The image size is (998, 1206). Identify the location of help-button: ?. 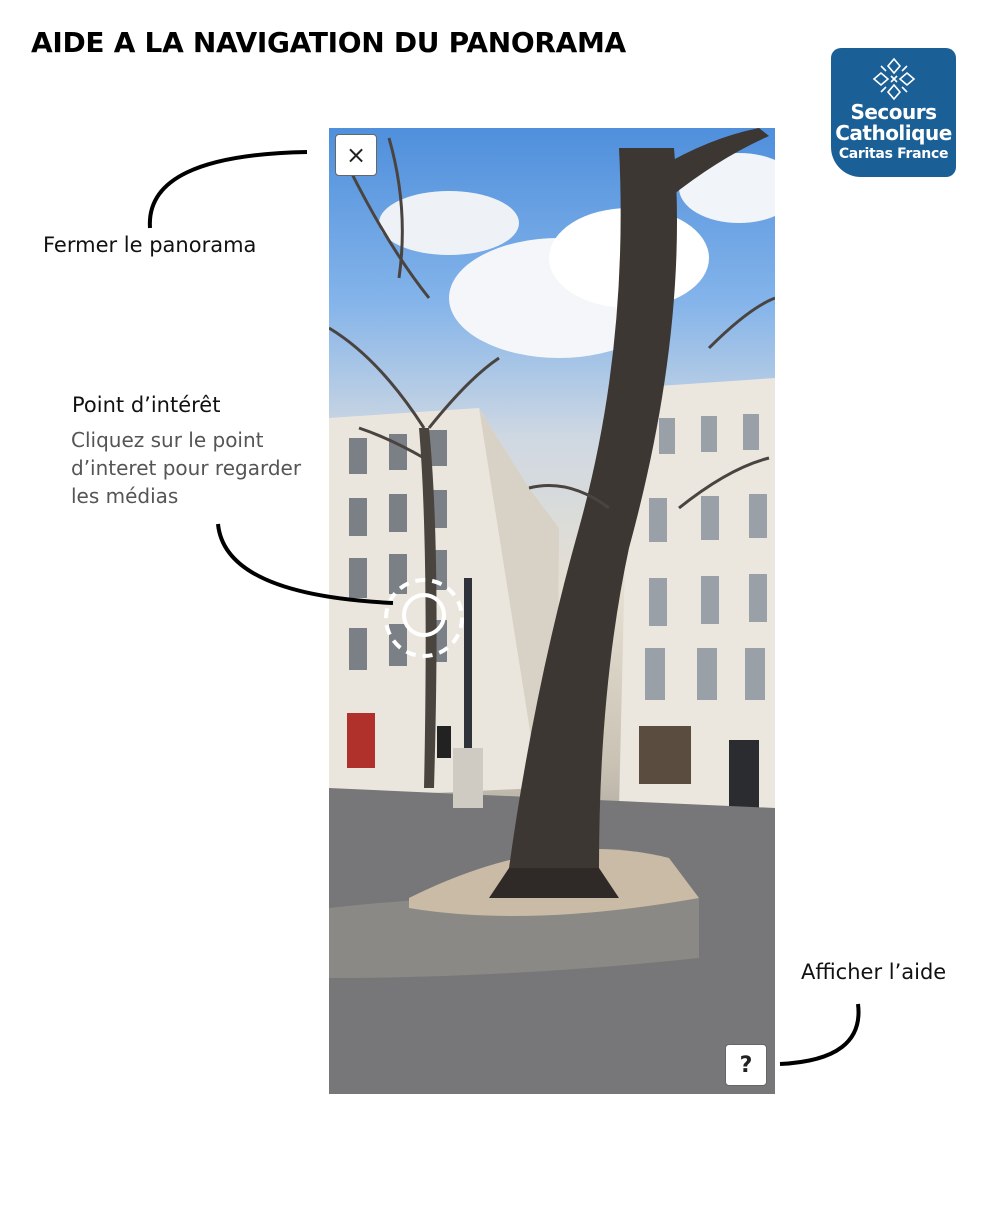
(746, 1065).